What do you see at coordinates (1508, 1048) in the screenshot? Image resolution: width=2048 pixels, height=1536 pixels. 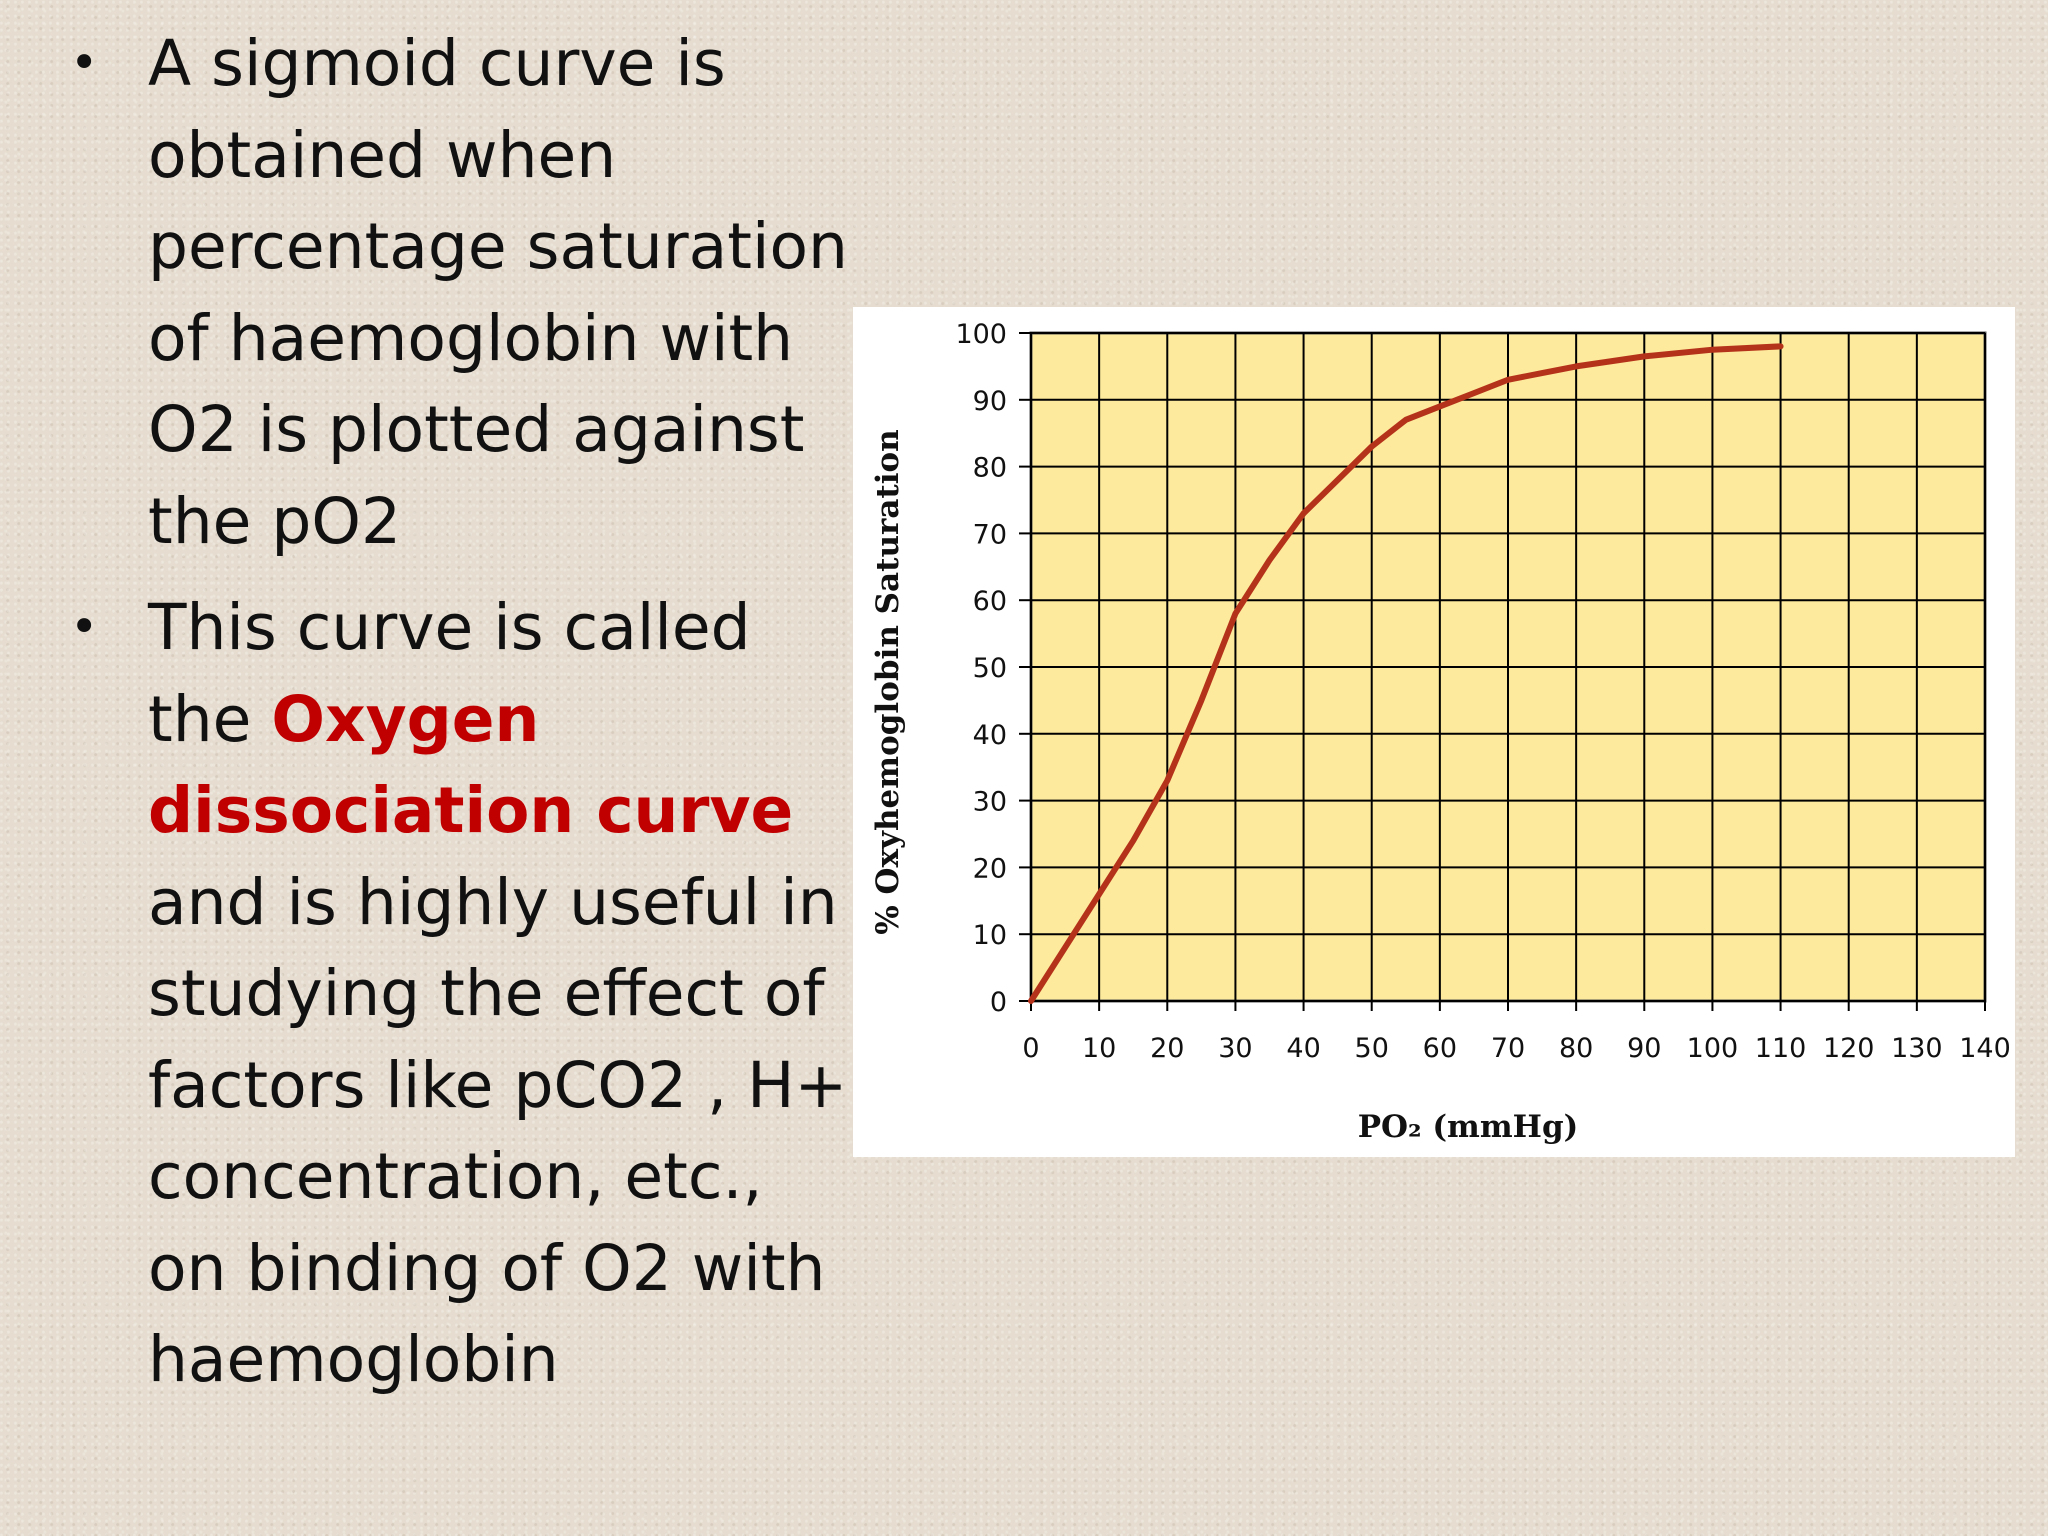 I see `x-tick-label: 70` at bounding box center [1508, 1048].